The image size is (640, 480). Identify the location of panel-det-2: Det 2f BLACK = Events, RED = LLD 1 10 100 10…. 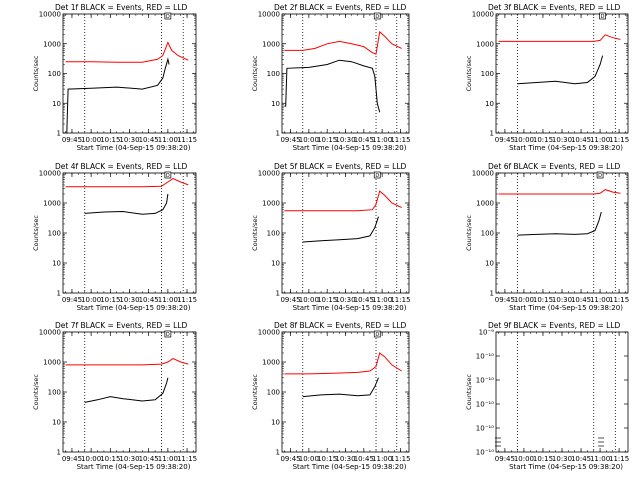
(331, 77).